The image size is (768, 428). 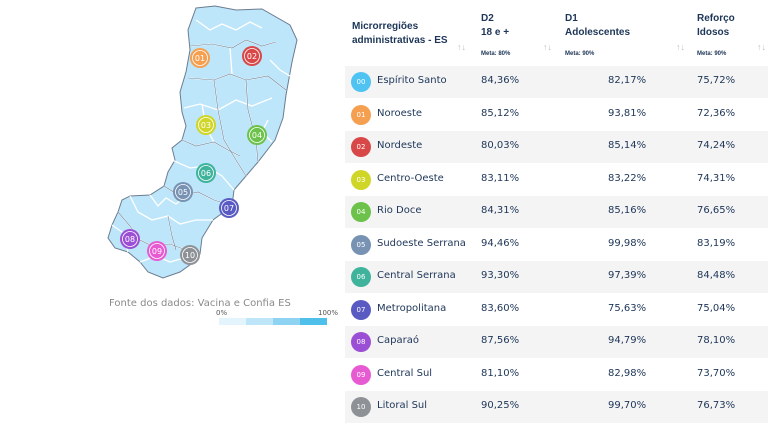 I want to click on table-row: 09 Central Sul 81,10% 82,98% 73,70%, so click(x=556, y=375).